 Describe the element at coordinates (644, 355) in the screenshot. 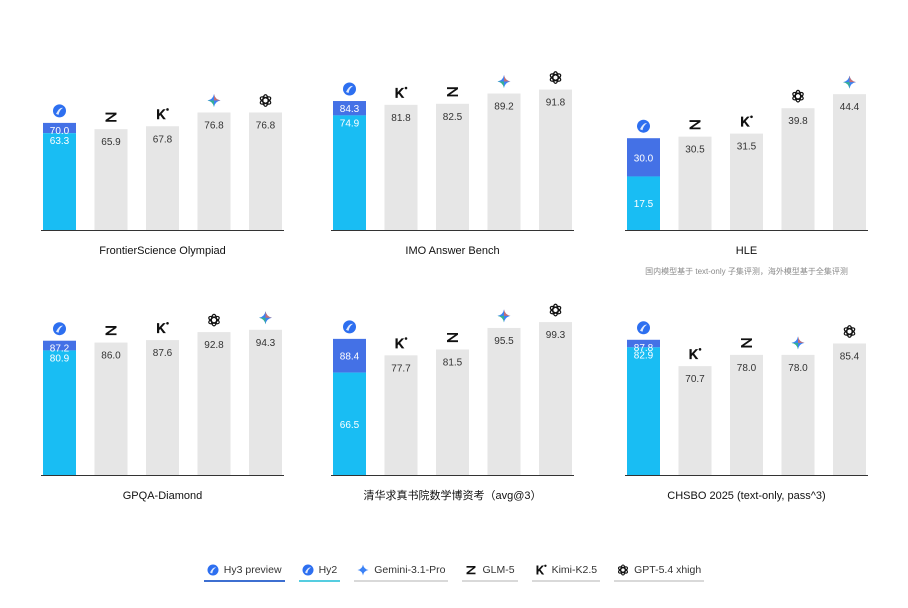

I see `data-label-hy2: 82.9` at that location.